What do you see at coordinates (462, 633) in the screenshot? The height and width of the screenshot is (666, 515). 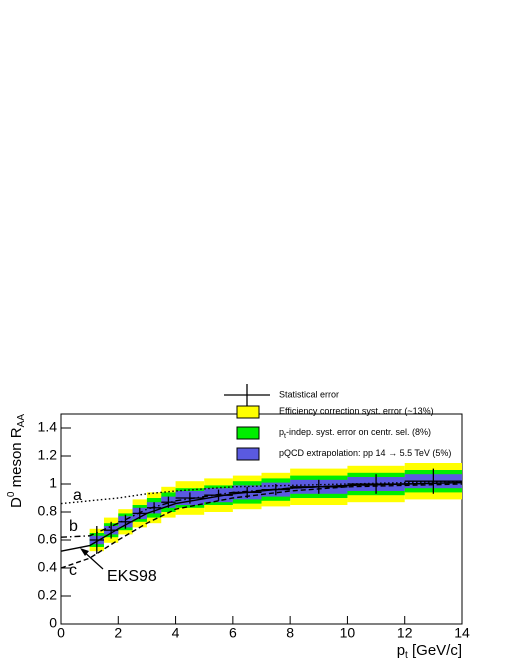 I see `x-tick-label: 14` at bounding box center [462, 633].